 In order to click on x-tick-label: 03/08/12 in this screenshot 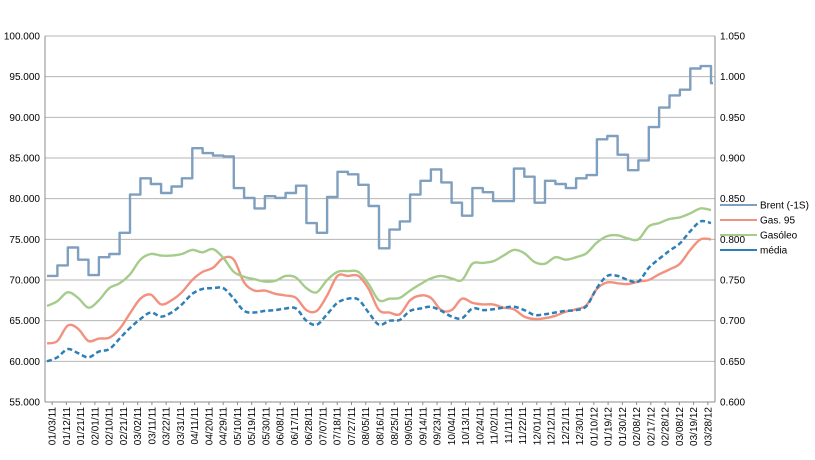, I will do `click(680, 426)`.